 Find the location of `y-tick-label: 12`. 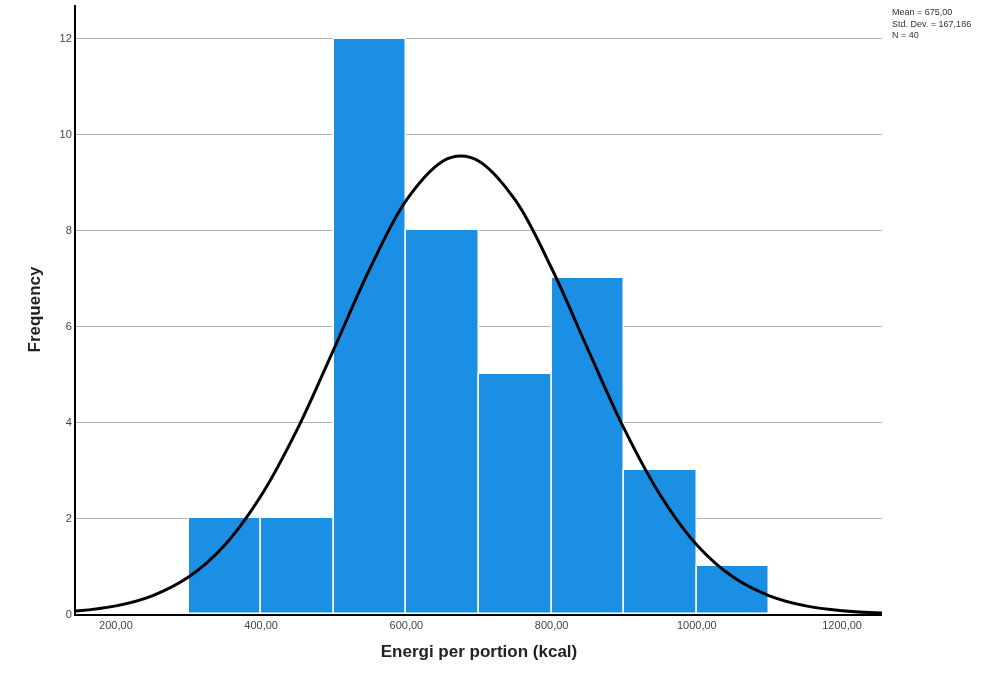

y-tick-label: 12 is located at coordinates (65, 38).